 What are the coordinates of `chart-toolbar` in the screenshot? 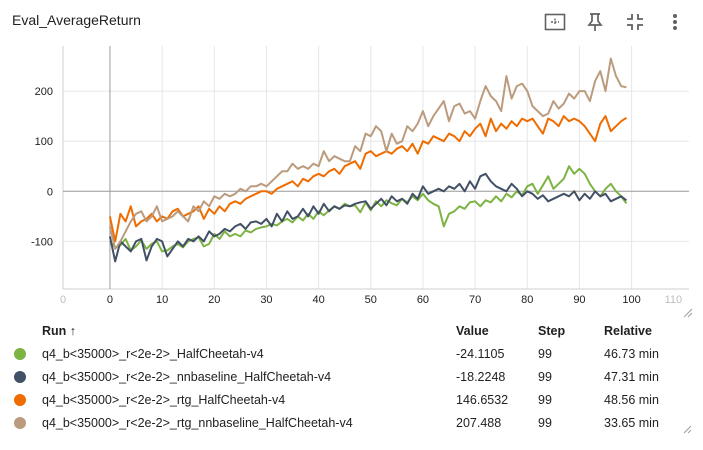 It's located at (615, 22).